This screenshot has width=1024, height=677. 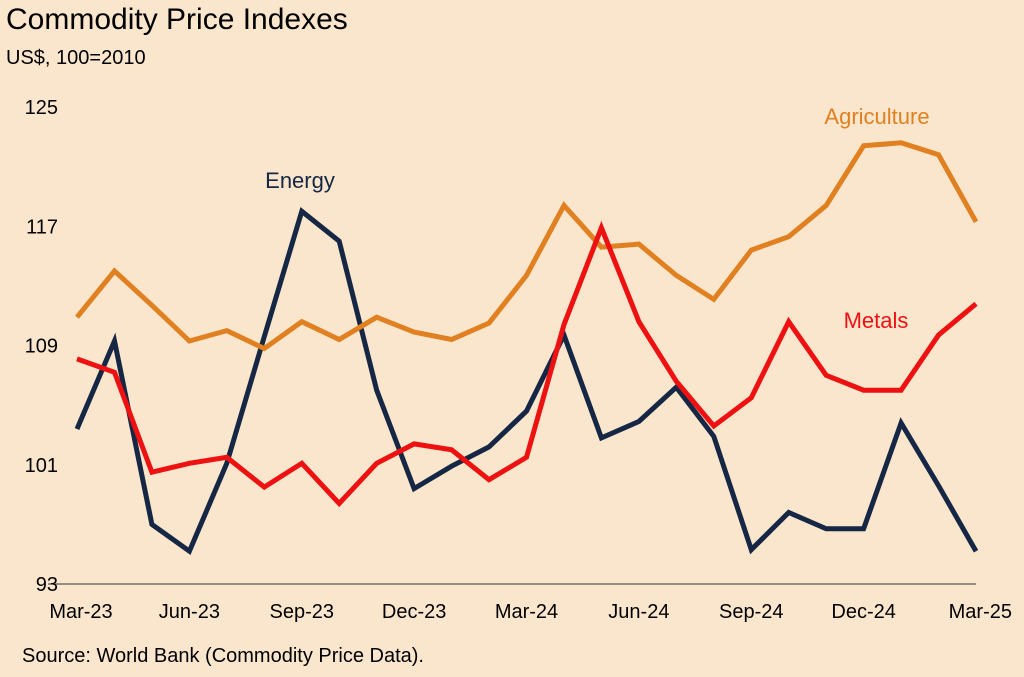 I want to click on y-tick-label: 101, so click(x=41, y=466).